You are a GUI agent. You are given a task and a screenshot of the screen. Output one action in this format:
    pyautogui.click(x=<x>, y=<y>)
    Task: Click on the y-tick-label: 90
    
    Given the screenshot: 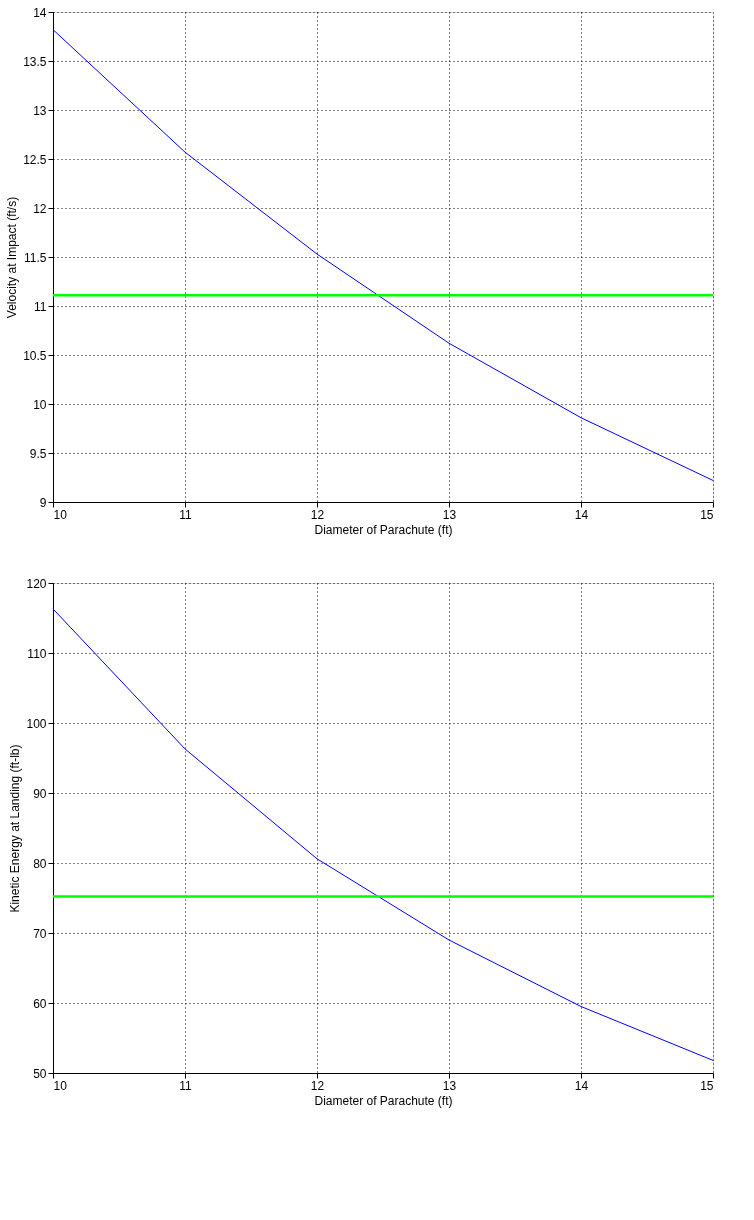 What is the action you would take?
    pyautogui.click(x=40, y=793)
    